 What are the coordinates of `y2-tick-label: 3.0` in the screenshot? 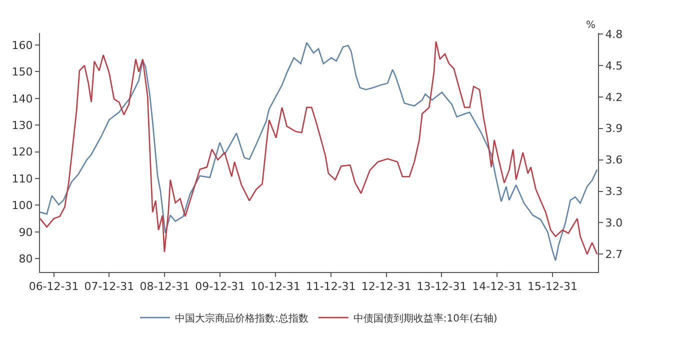 It's located at (614, 223).